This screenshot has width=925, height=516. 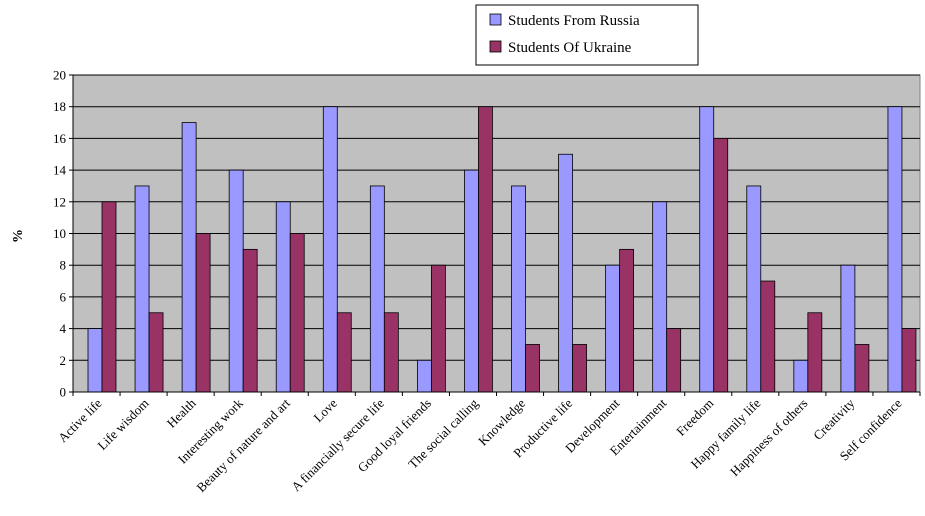 What do you see at coordinates (325, 410) in the screenshot?
I see `x-tick-label: Love` at bounding box center [325, 410].